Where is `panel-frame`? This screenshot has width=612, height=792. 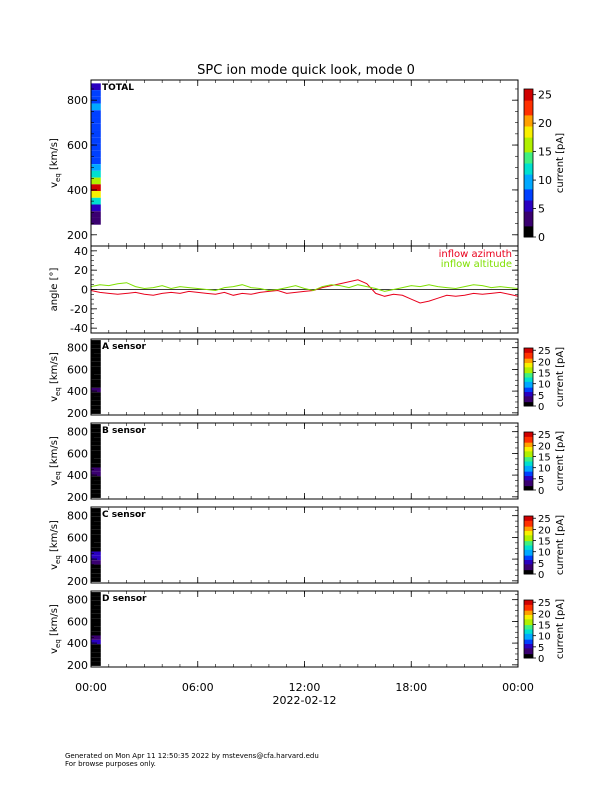 panel-frame is located at coordinates (304, 461).